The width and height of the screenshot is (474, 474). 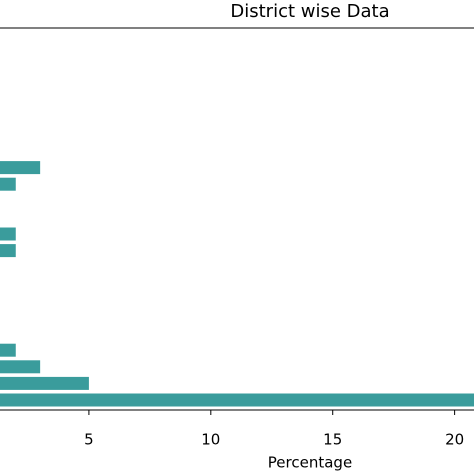 What do you see at coordinates (332, 440) in the screenshot?
I see `x-tick-label: 15` at bounding box center [332, 440].